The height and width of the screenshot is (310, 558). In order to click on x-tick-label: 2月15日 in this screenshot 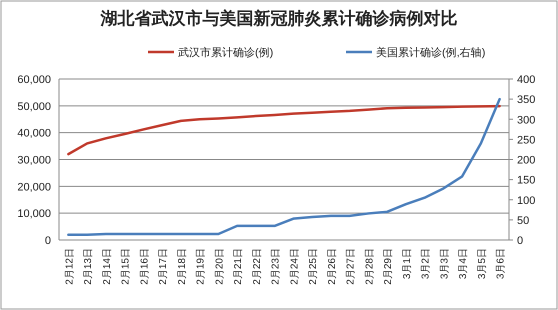, I will do `click(126, 266)`.